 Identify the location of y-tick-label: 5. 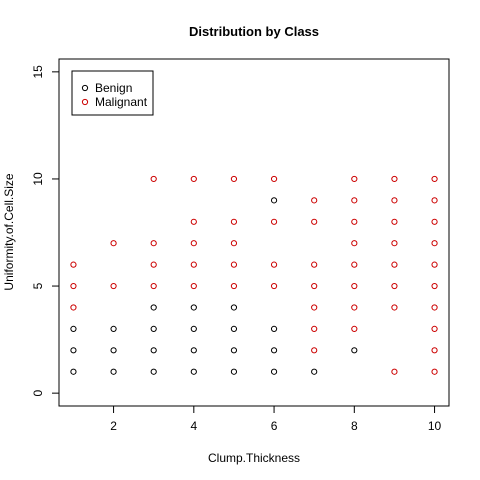
(38, 285).